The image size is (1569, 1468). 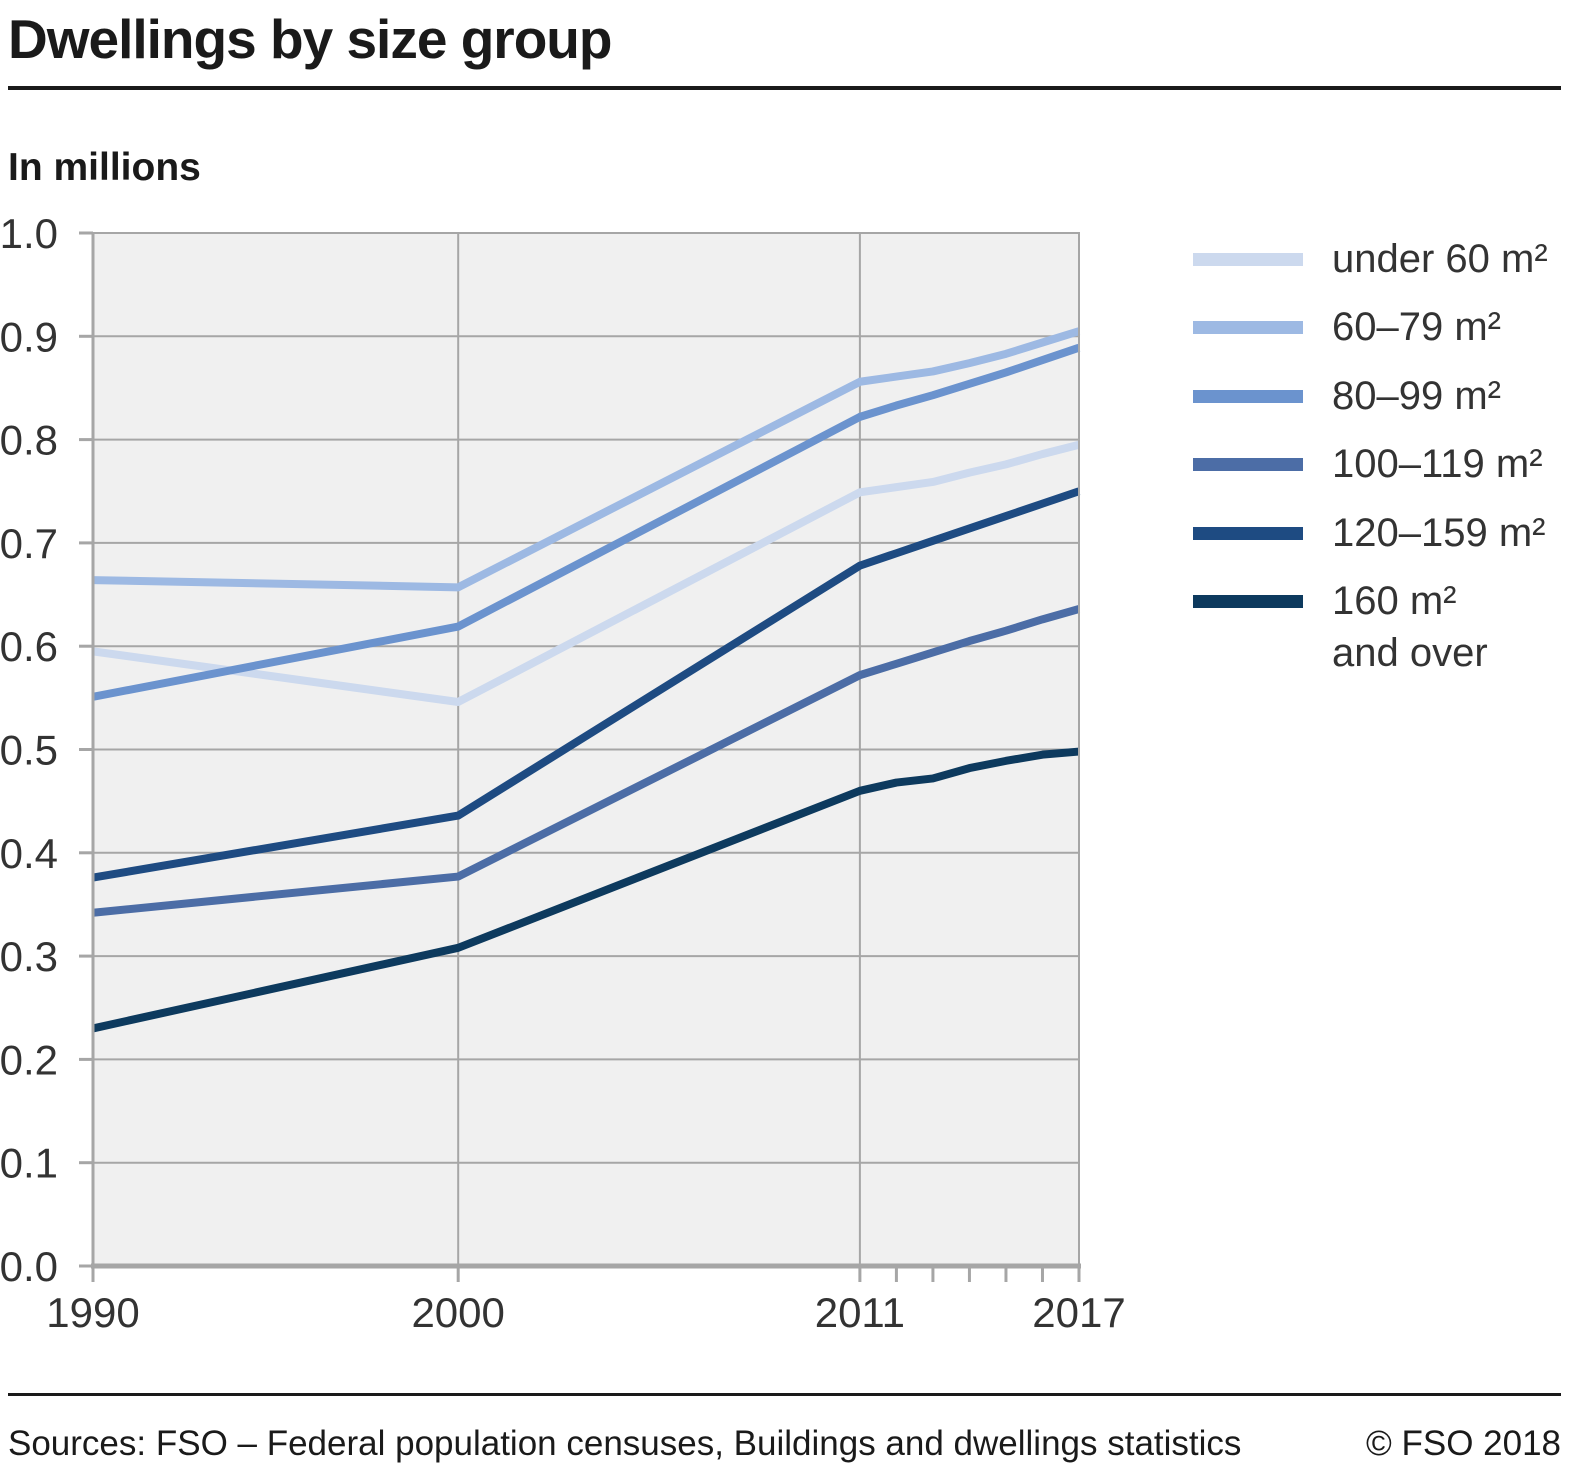 What do you see at coordinates (784, 88) in the screenshot?
I see `title-divider` at bounding box center [784, 88].